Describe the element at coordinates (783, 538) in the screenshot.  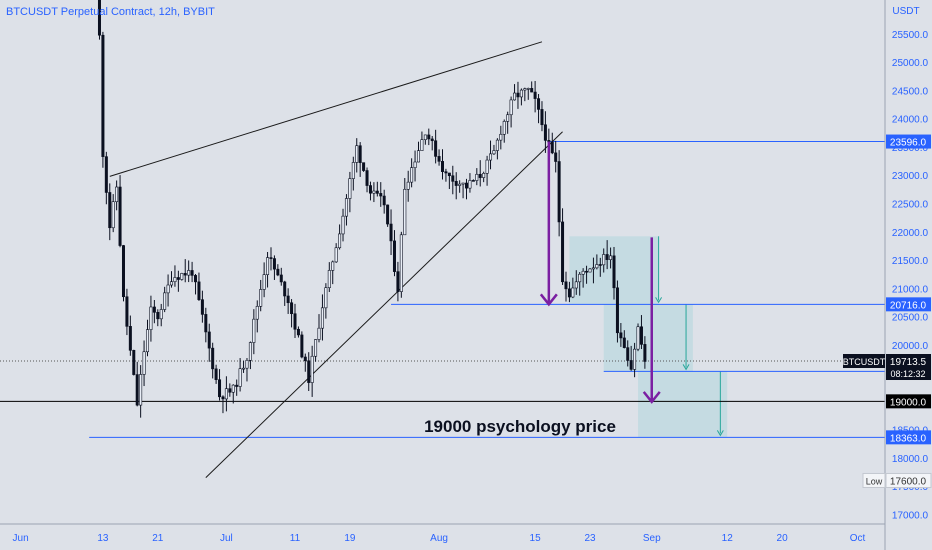
I see `time-tick-label: 20` at that location.